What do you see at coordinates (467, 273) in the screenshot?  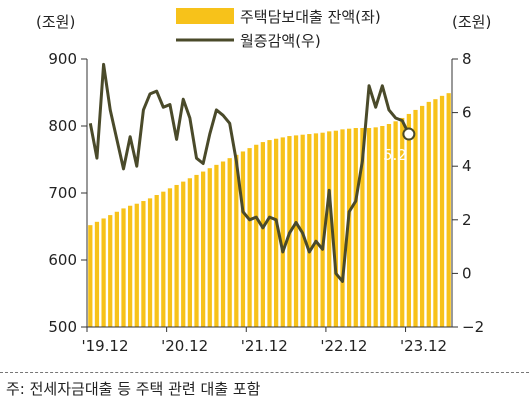 I see `right-tick-label: 0` at bounding box center [467, 273].